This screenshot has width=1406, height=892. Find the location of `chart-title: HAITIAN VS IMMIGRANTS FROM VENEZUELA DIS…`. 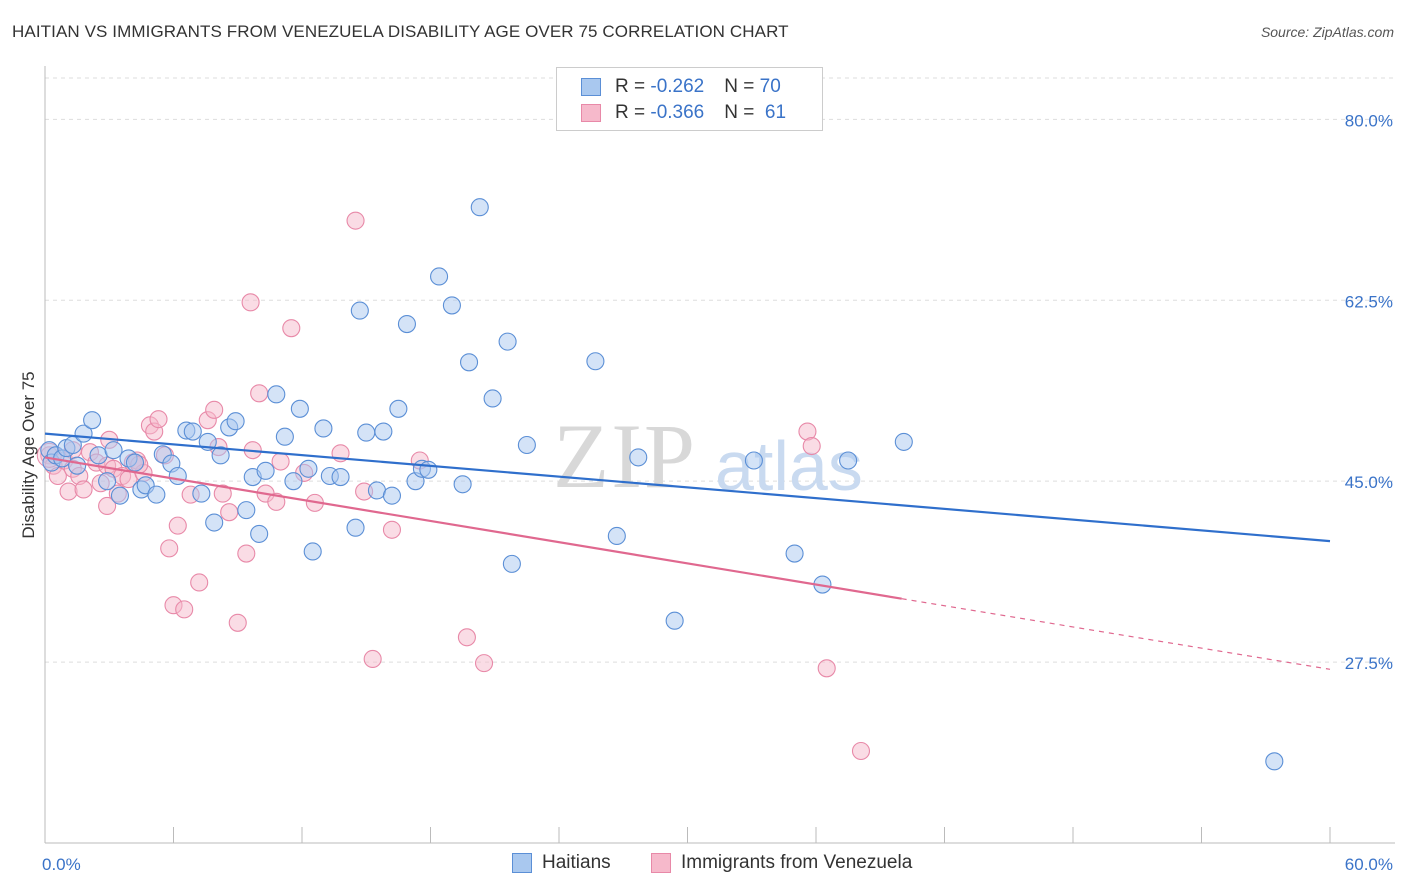

chart-title: HAITIAN VS IMMIGRANTS FROM VENEZUELA DIS… is located at coordinates (400, 31).